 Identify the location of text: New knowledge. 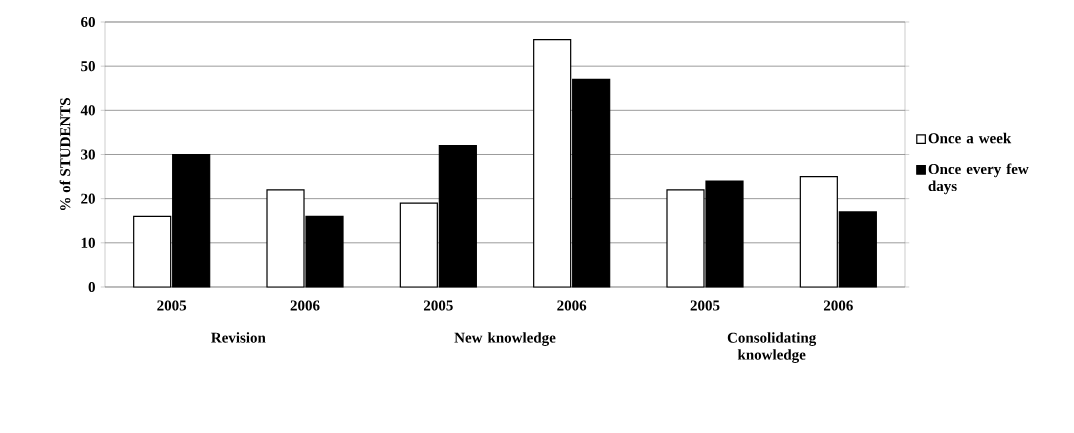
(505, 339).